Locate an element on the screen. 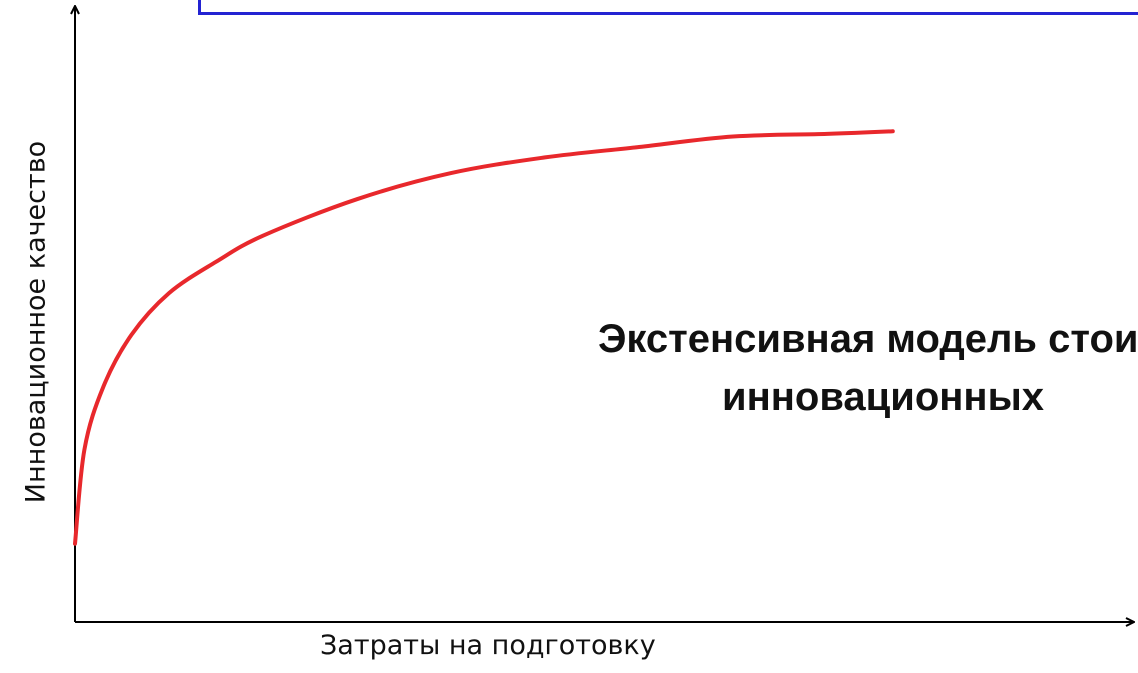 The height and width of the screenshot is (673, 1138). annotation-line-2: инновационных is located at coordinates (883, 397).